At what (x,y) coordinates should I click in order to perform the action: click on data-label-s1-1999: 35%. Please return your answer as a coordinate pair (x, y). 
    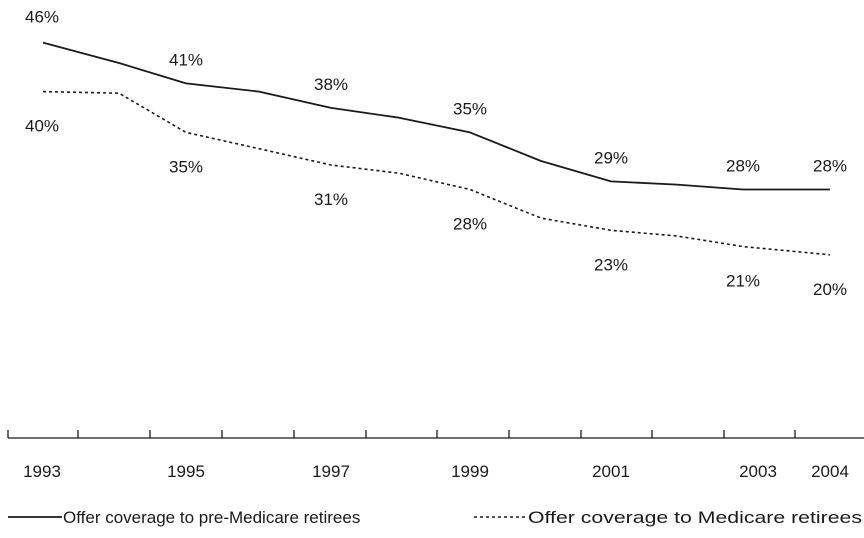
    Looking at the image, I should click on (470, 108).